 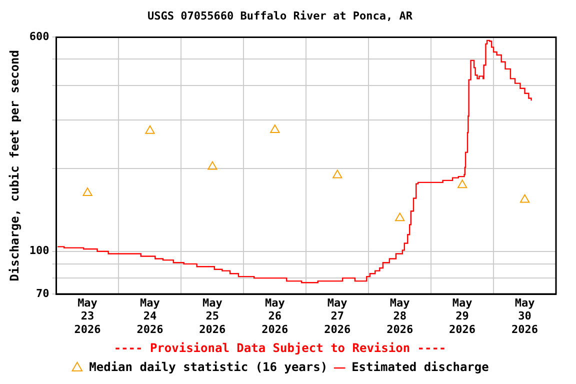 What do you see at coordinates (280, 15) in the screenshot?
I see `chart-title: USGS 07055660 Buffalo River at Ponca, AR` at bounding box center [280, 15].